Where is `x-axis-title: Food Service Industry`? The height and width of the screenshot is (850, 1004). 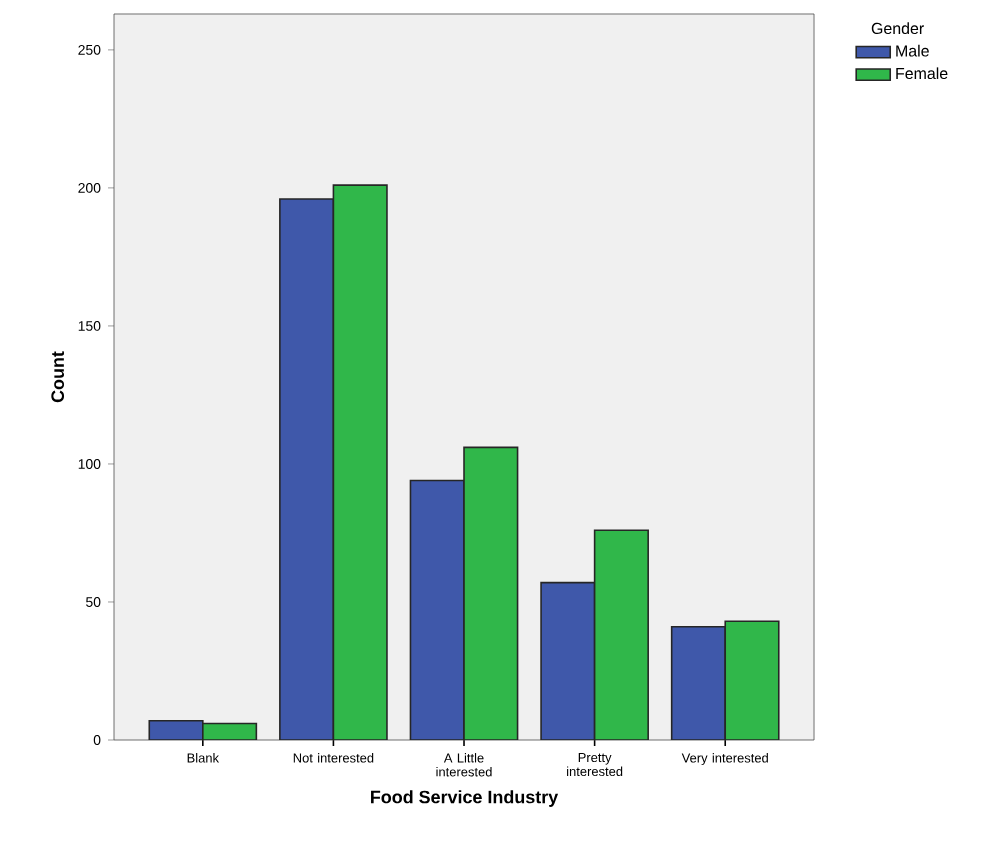
x-axis-title: Food Service Industry is located at coordinates (465, 798).